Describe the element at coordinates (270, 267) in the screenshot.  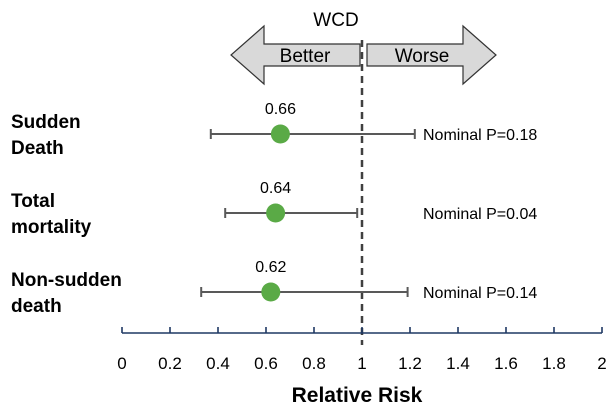
I see `estimate-label: 0.62` at that location.